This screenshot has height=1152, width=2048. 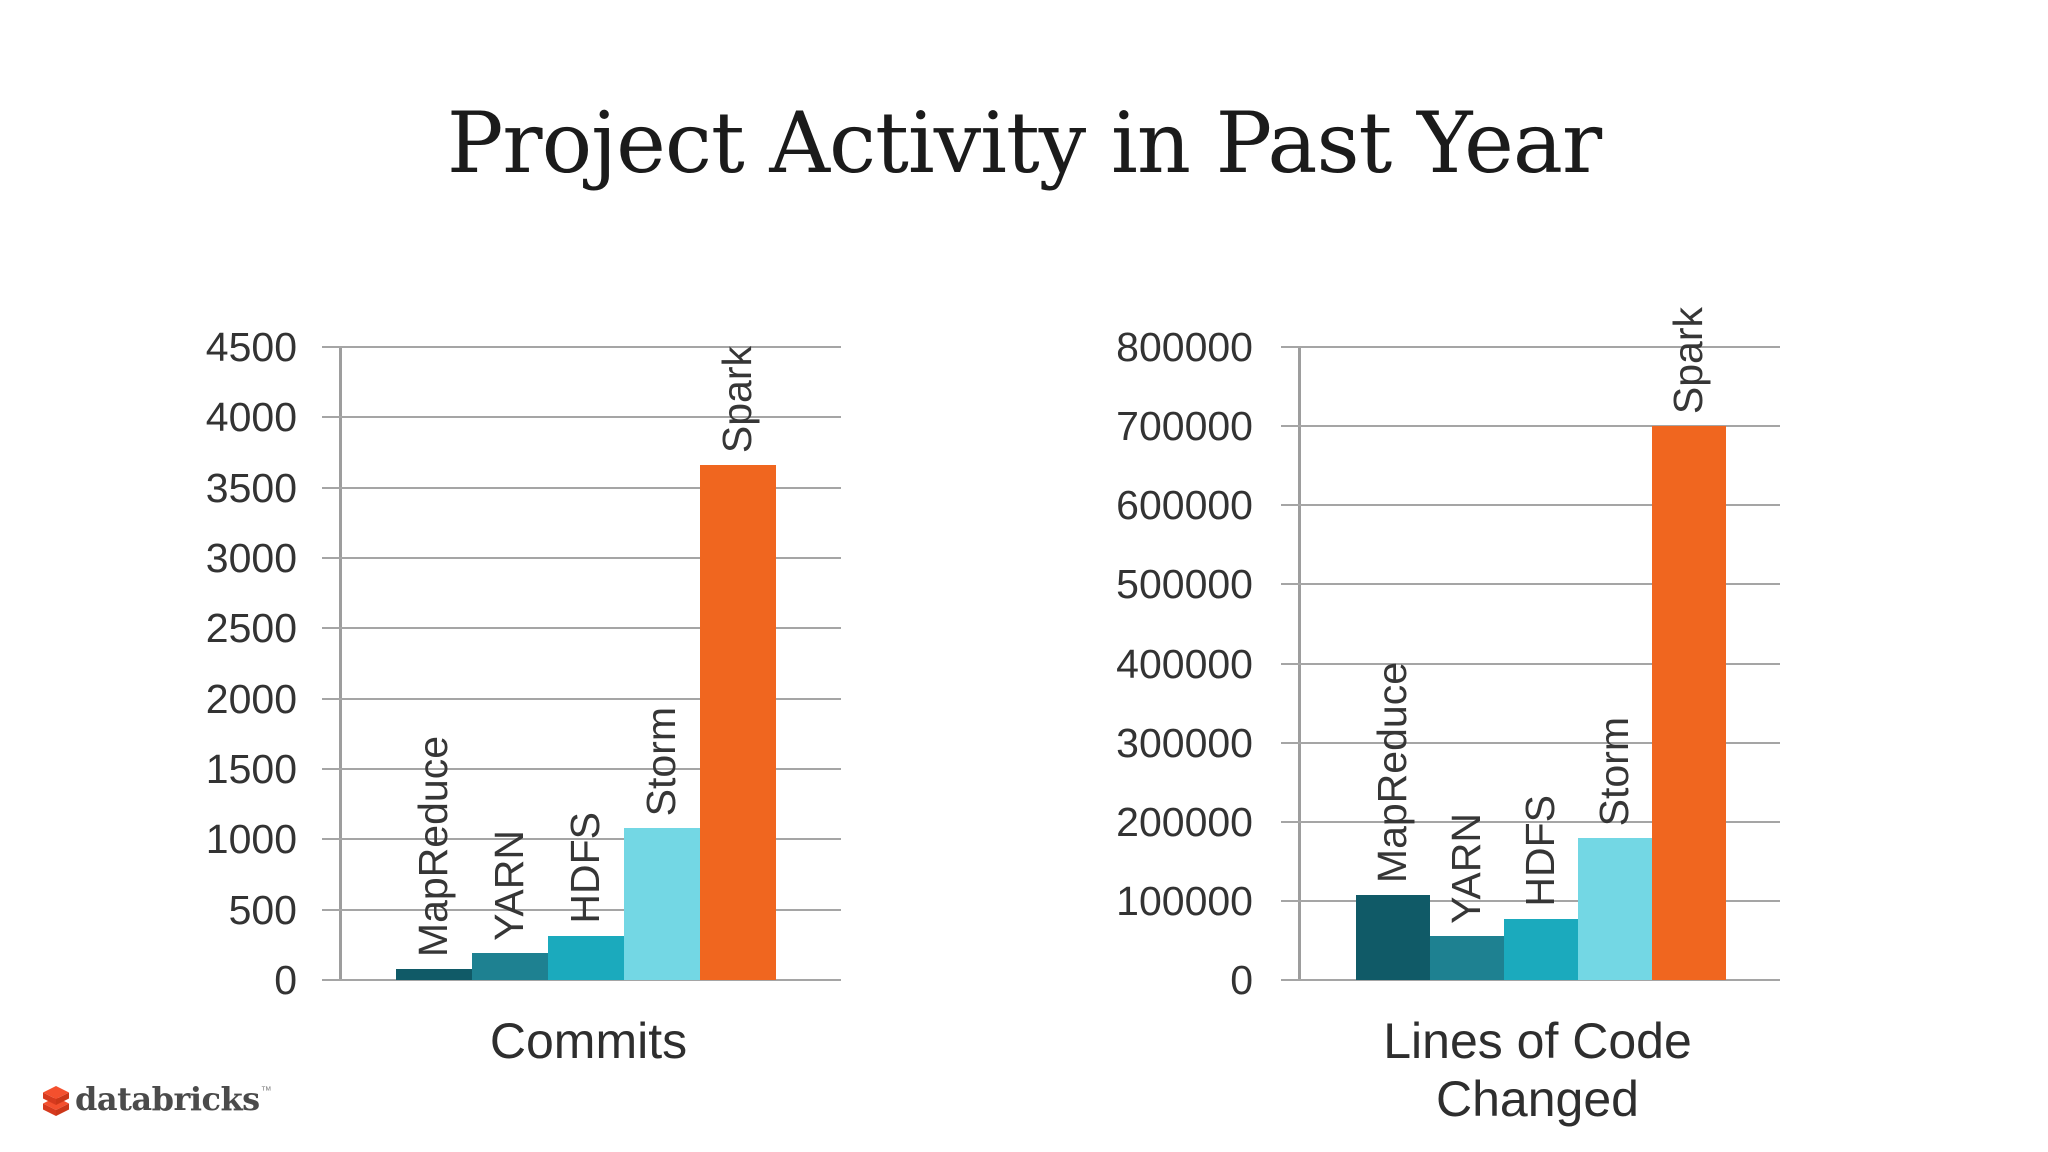 I want to click on y-axis-tick-label: 800000, so click(x=1184, y=347).